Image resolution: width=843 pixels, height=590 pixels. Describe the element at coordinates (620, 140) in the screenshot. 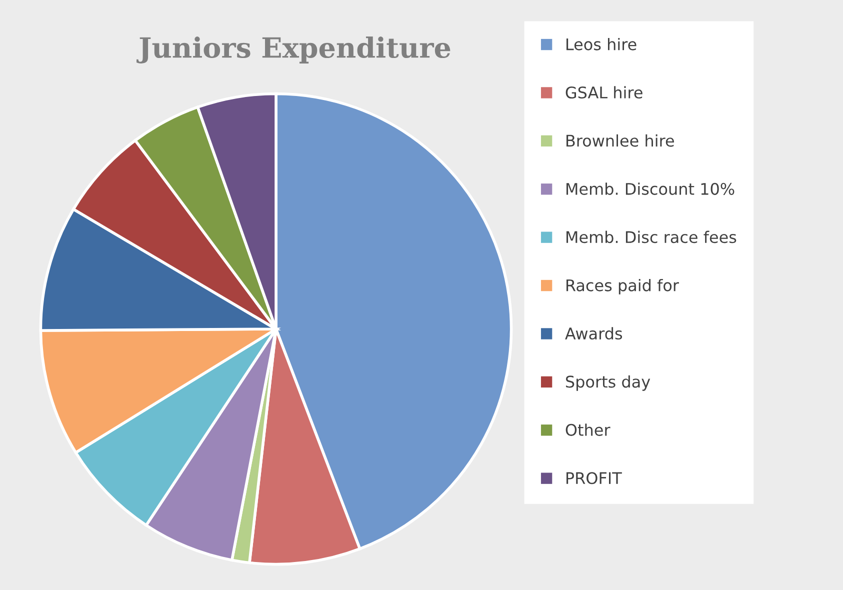

I see `legend-label: Brownlee hire` at that location.